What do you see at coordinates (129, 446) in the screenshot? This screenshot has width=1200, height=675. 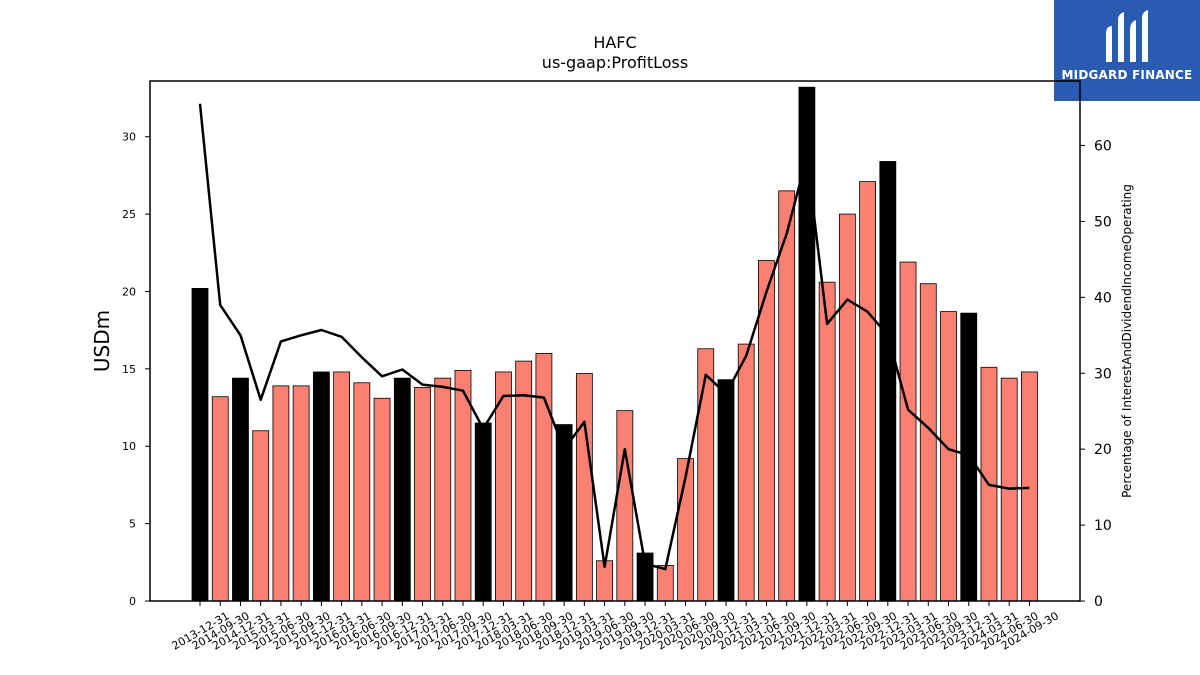 I see `y-tick-label: 10` at bounding box center [129, 446].